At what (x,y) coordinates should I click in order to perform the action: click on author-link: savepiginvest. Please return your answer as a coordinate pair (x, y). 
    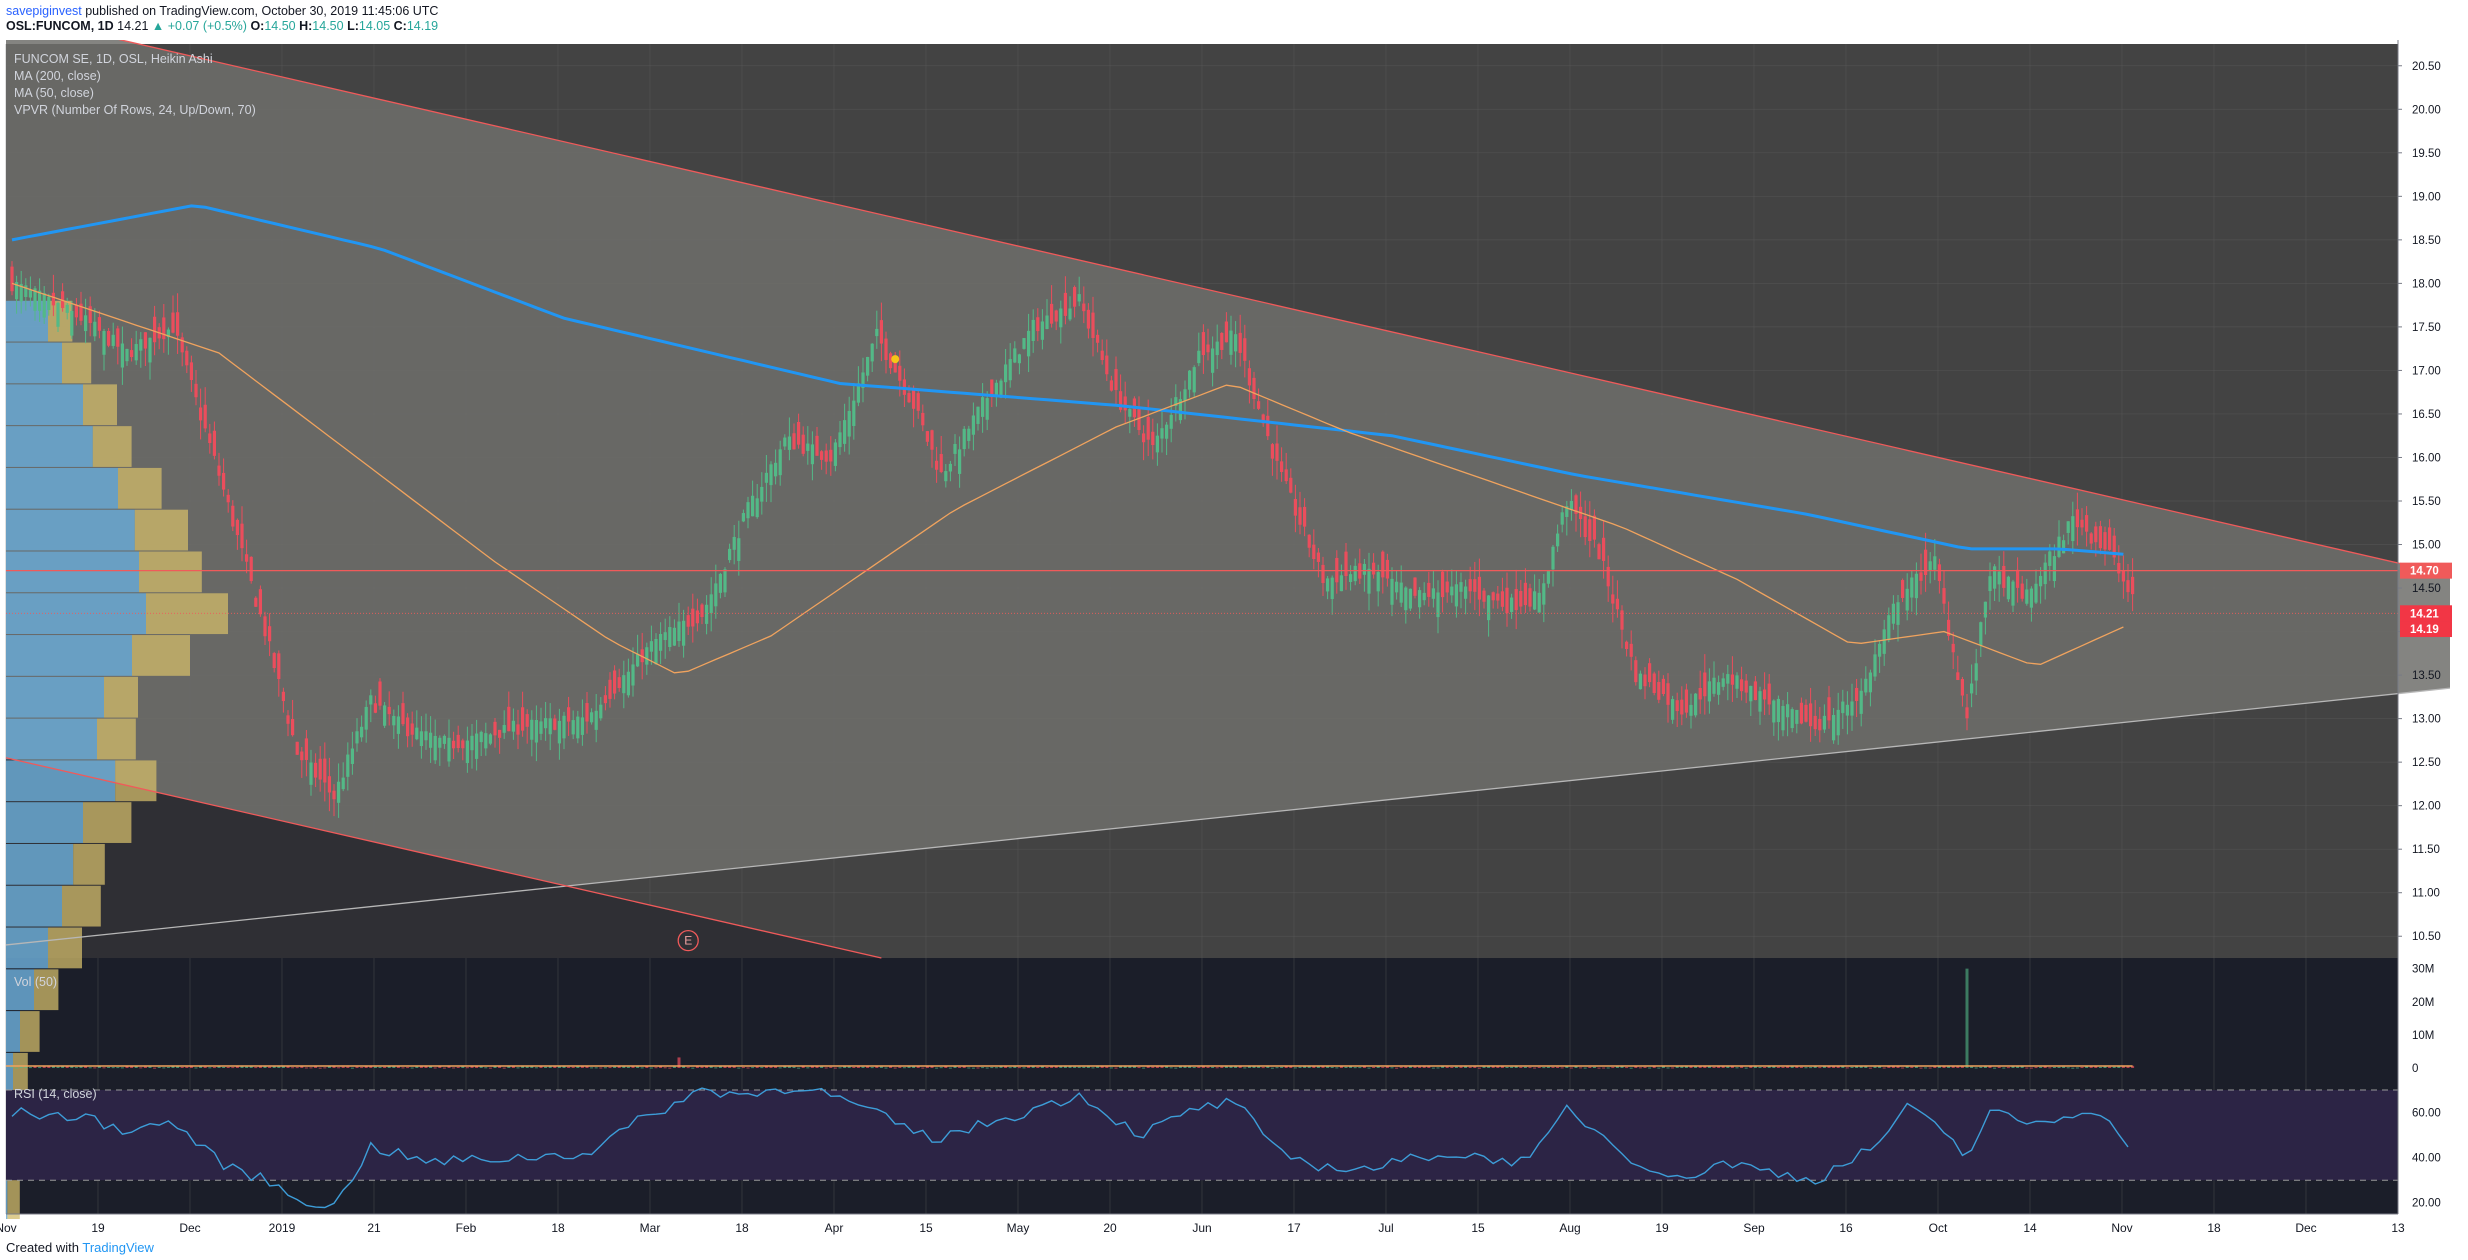
    Looking at the image, I should click on (44, 11).